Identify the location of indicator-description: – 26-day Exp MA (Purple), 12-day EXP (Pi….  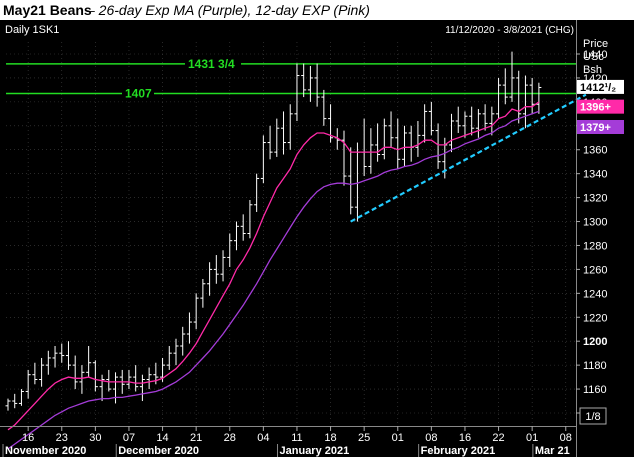
(228, 10).